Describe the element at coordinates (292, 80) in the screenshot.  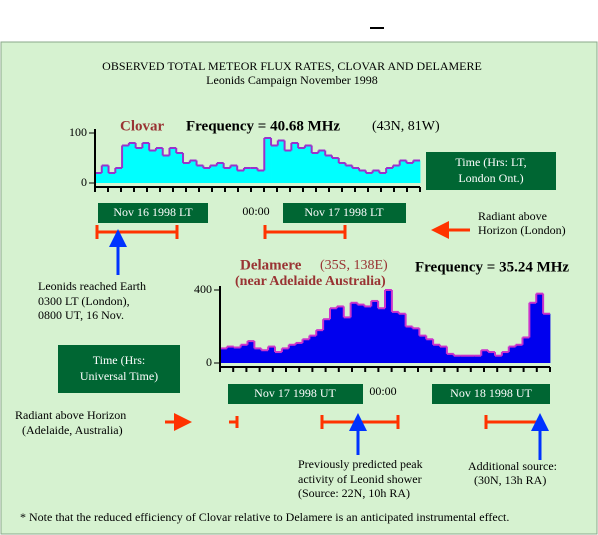
I see `subtitle: Leonids Campaign November 1998` at that location.